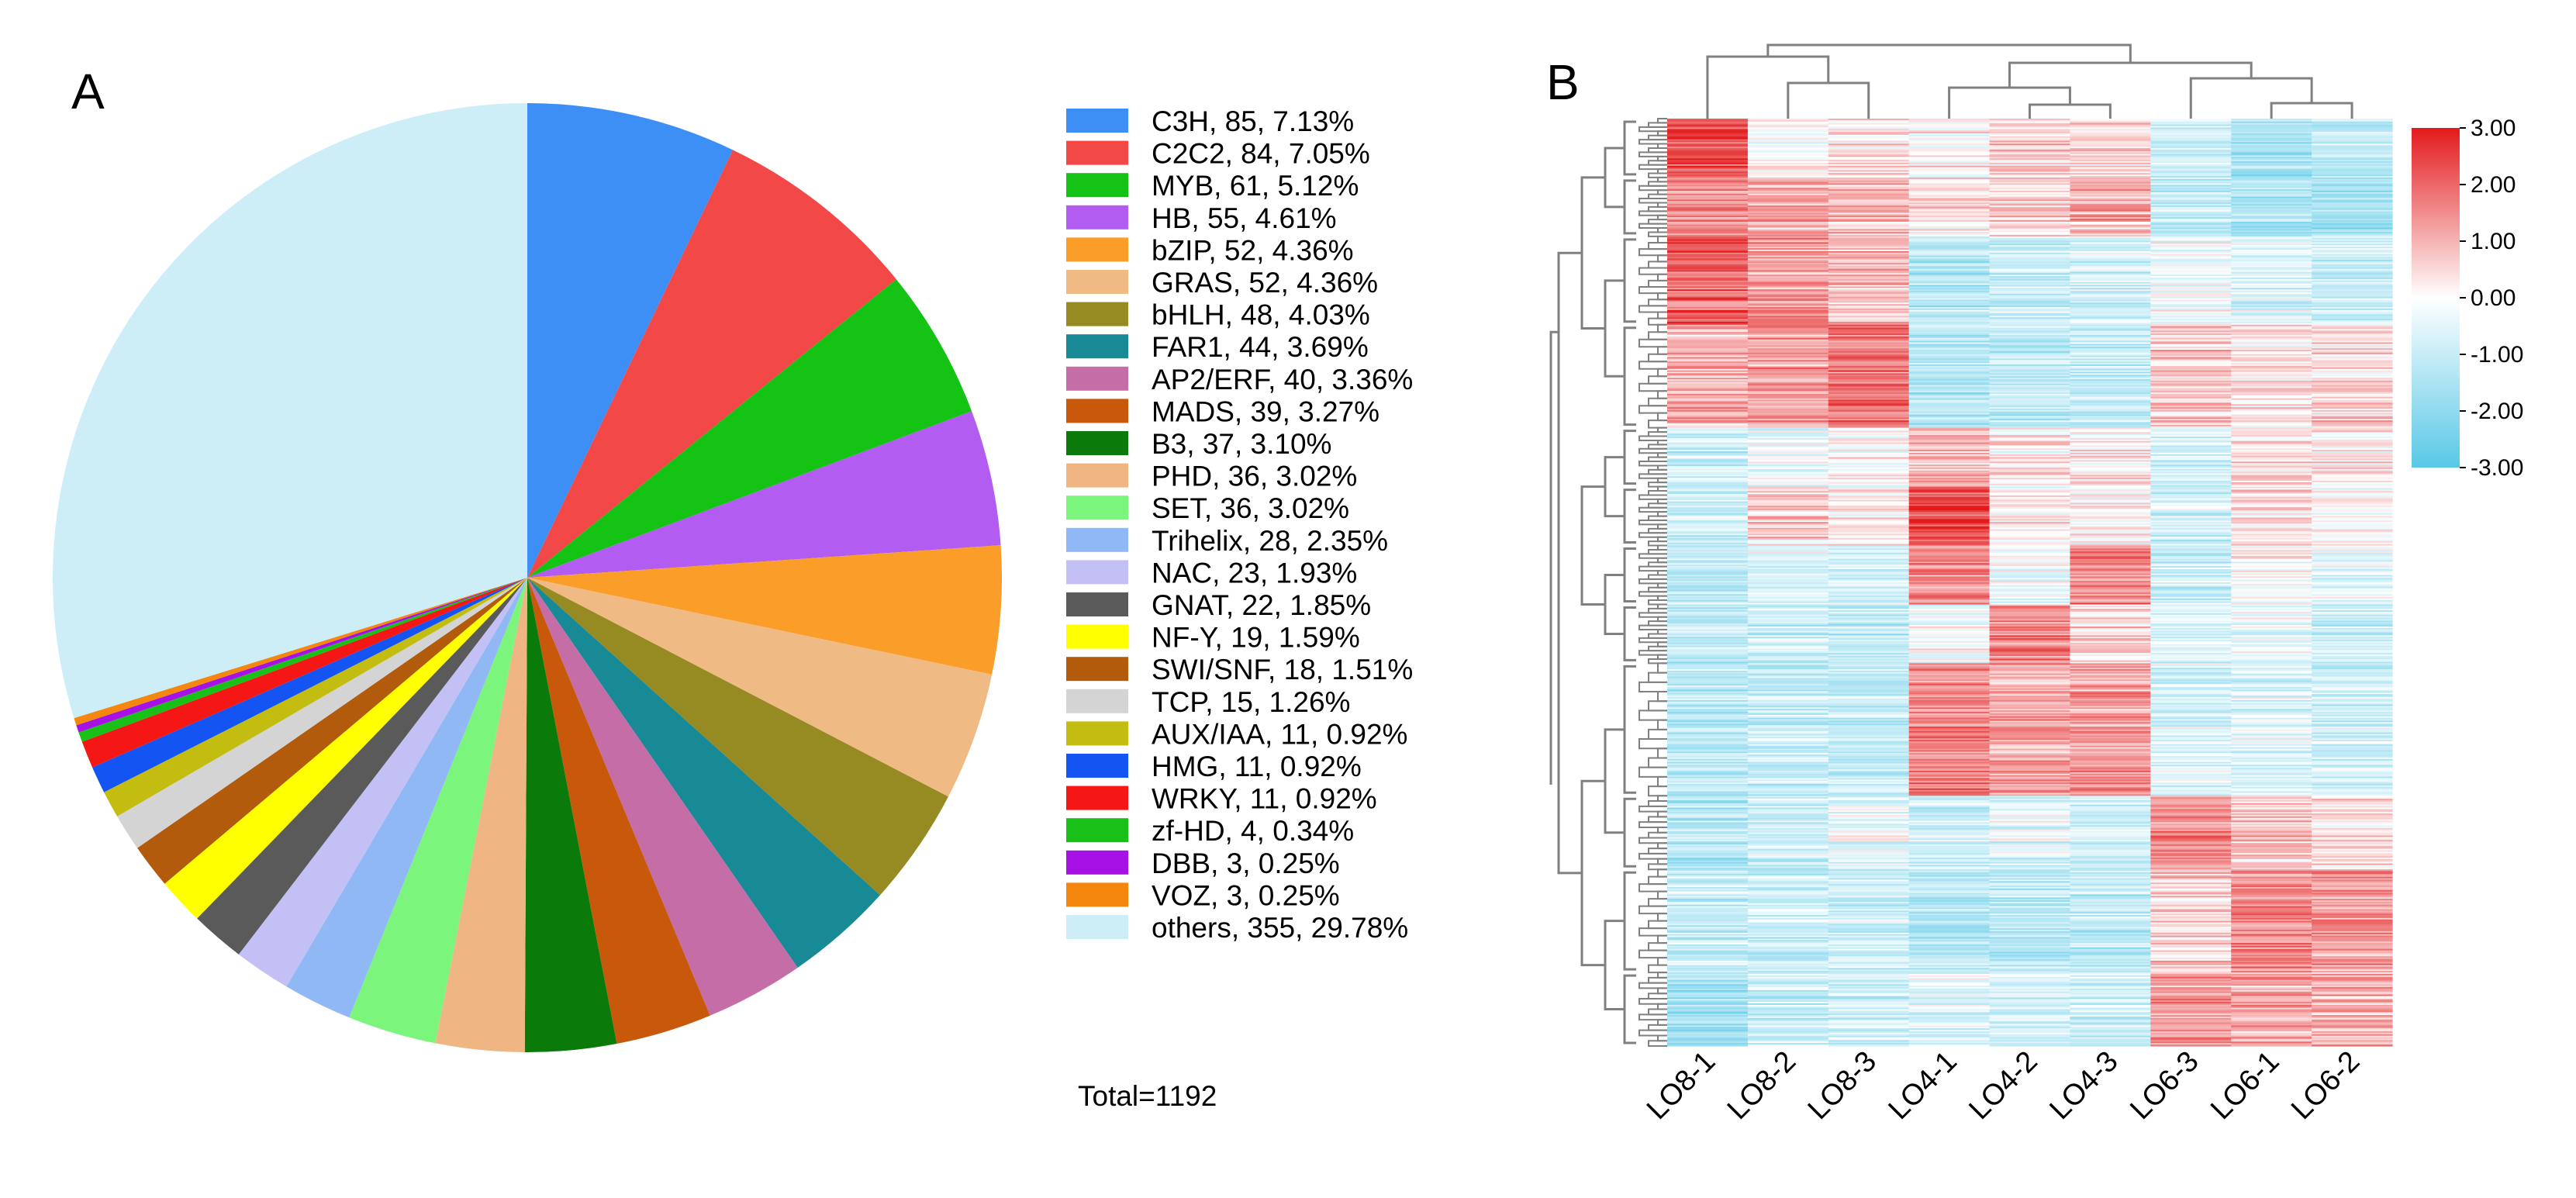 This screenshot has height=1198, width=2576. What do you see at coordinates (291, 411) in the screenshot?
I see `pie-slice-others` at bounding box center [291, 411].